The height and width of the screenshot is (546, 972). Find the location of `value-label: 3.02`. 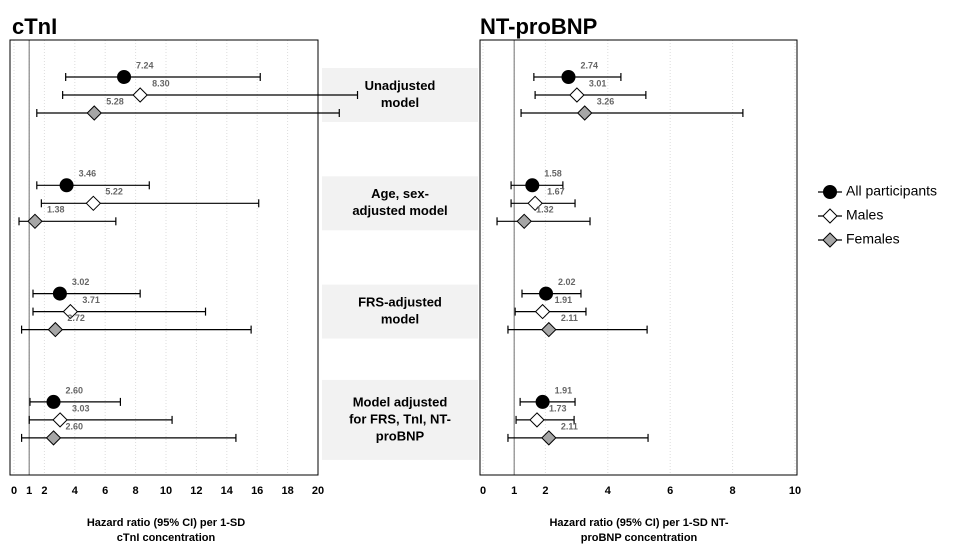

value-label: 3.02 is located at coordinates (81, 282).